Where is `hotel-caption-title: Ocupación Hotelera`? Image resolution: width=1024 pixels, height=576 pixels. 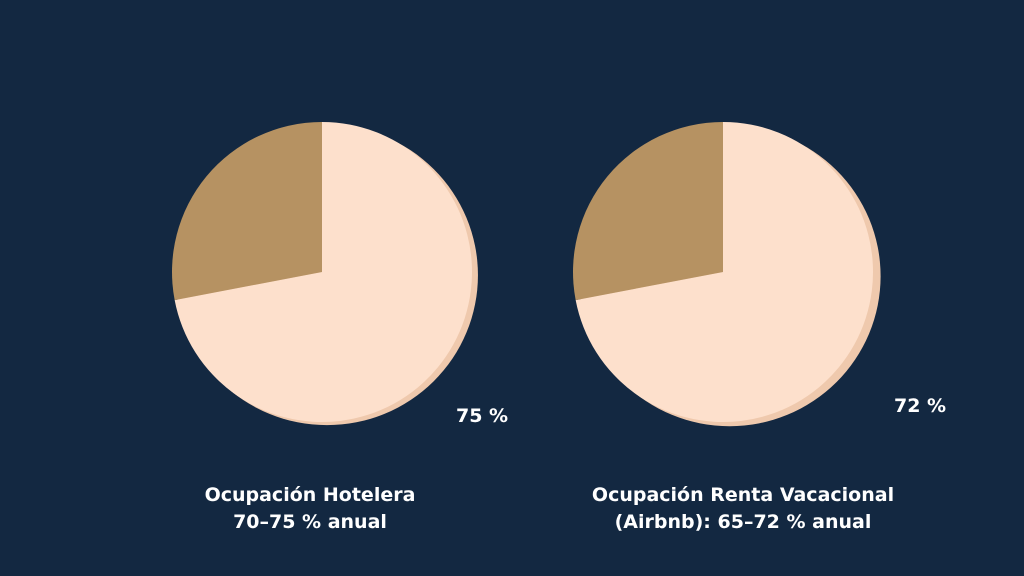
hotel-caption-title: Ocupación Hotelera is located at coordinates (310, 495).